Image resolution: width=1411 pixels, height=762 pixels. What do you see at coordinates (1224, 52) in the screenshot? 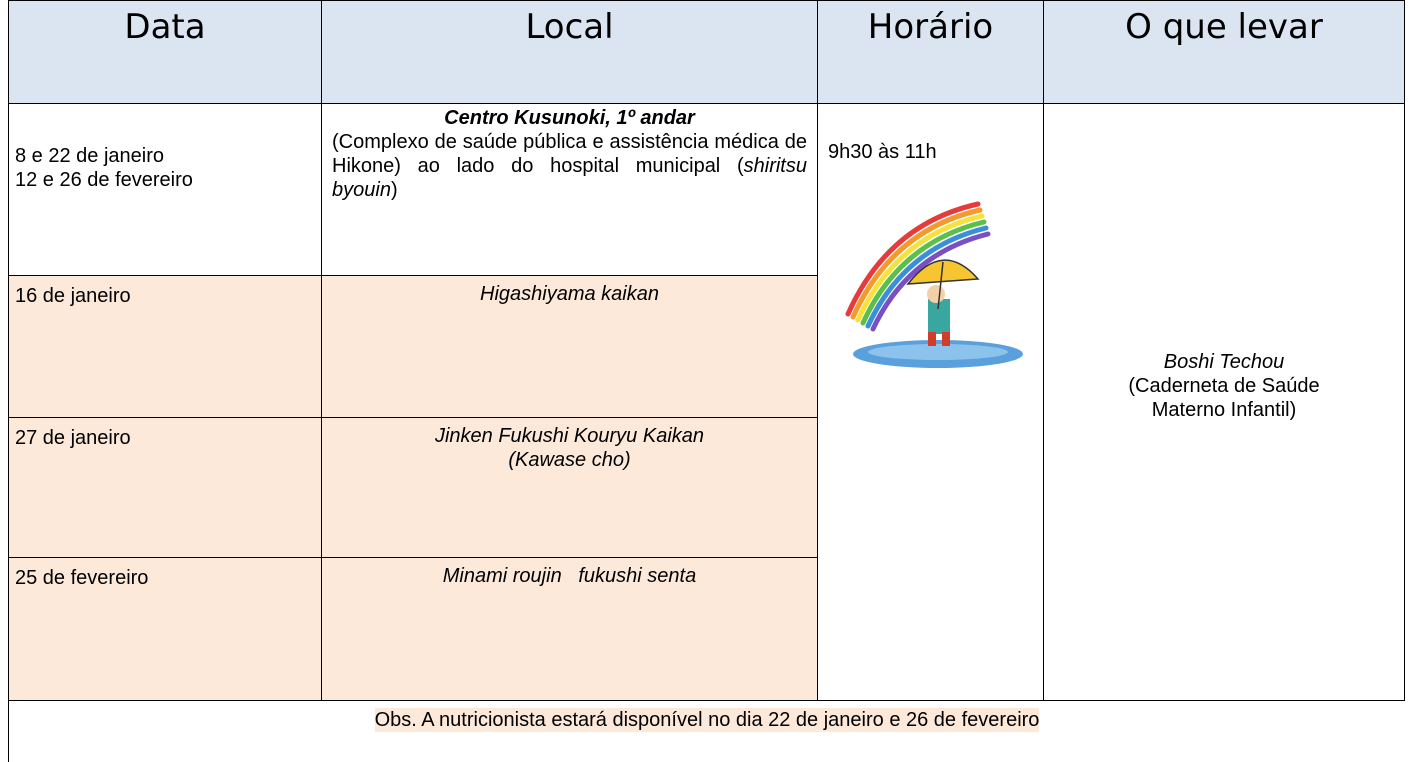
I see `header-cell: O que levar` at bounding box center [1224, 52].